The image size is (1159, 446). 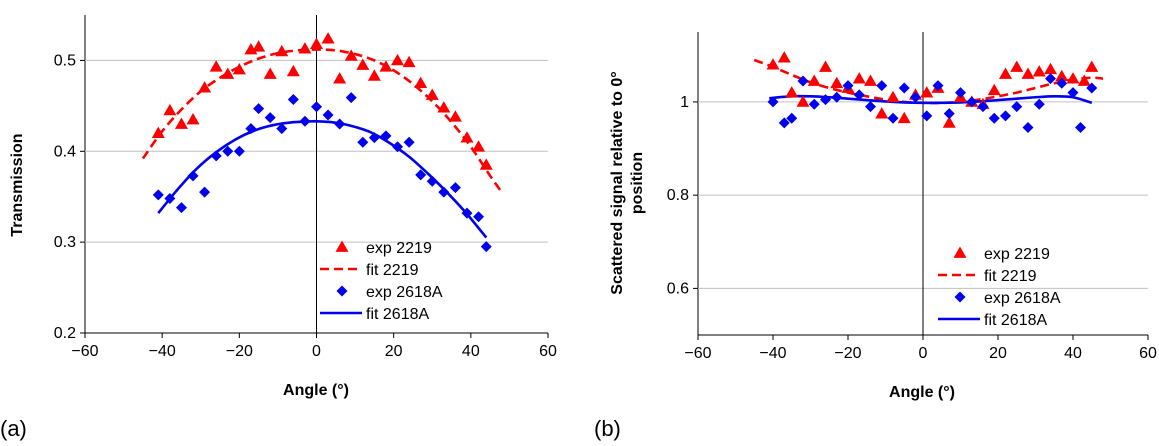 What do you see at coordinates (316, 351) in the screenshot?
I see `x-tick-label: 0` at bounding box center [316, 351].